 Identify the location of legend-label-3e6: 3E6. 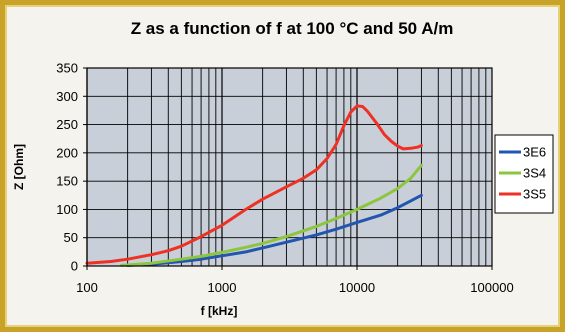
(534, 152).